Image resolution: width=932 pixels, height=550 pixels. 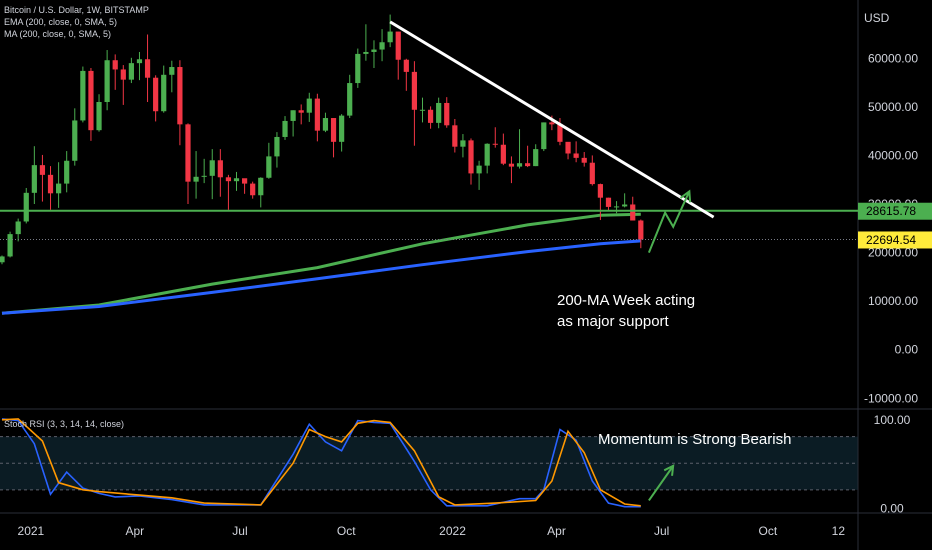 What do you see at coordinates (877, 18) in the screenshot?
I see `currency-label: USD` at bounding box center [877, 18].